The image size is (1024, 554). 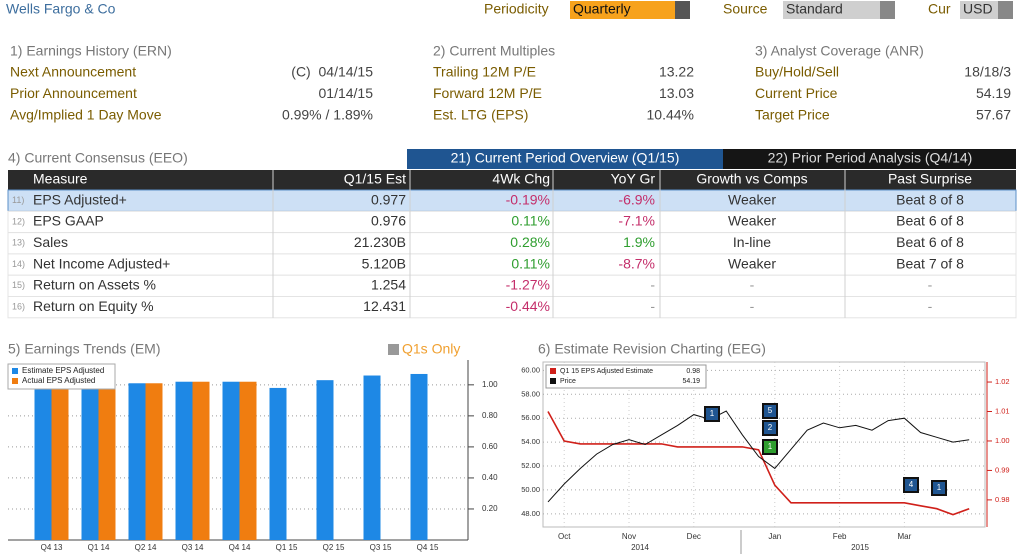 What do you see at coordinates (792, 115) in the screenshot?
I see `panel-label: Target Price` at bounding box center [792, 115].